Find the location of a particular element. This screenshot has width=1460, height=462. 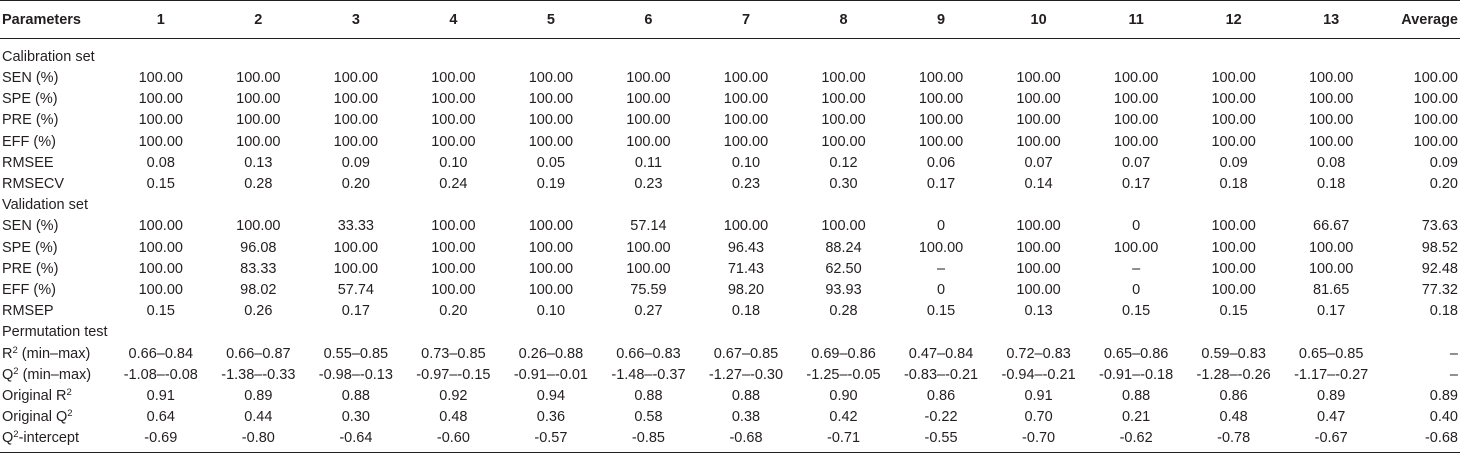

row-label-suffix: (min–max) is located at coordinates (55, 374).